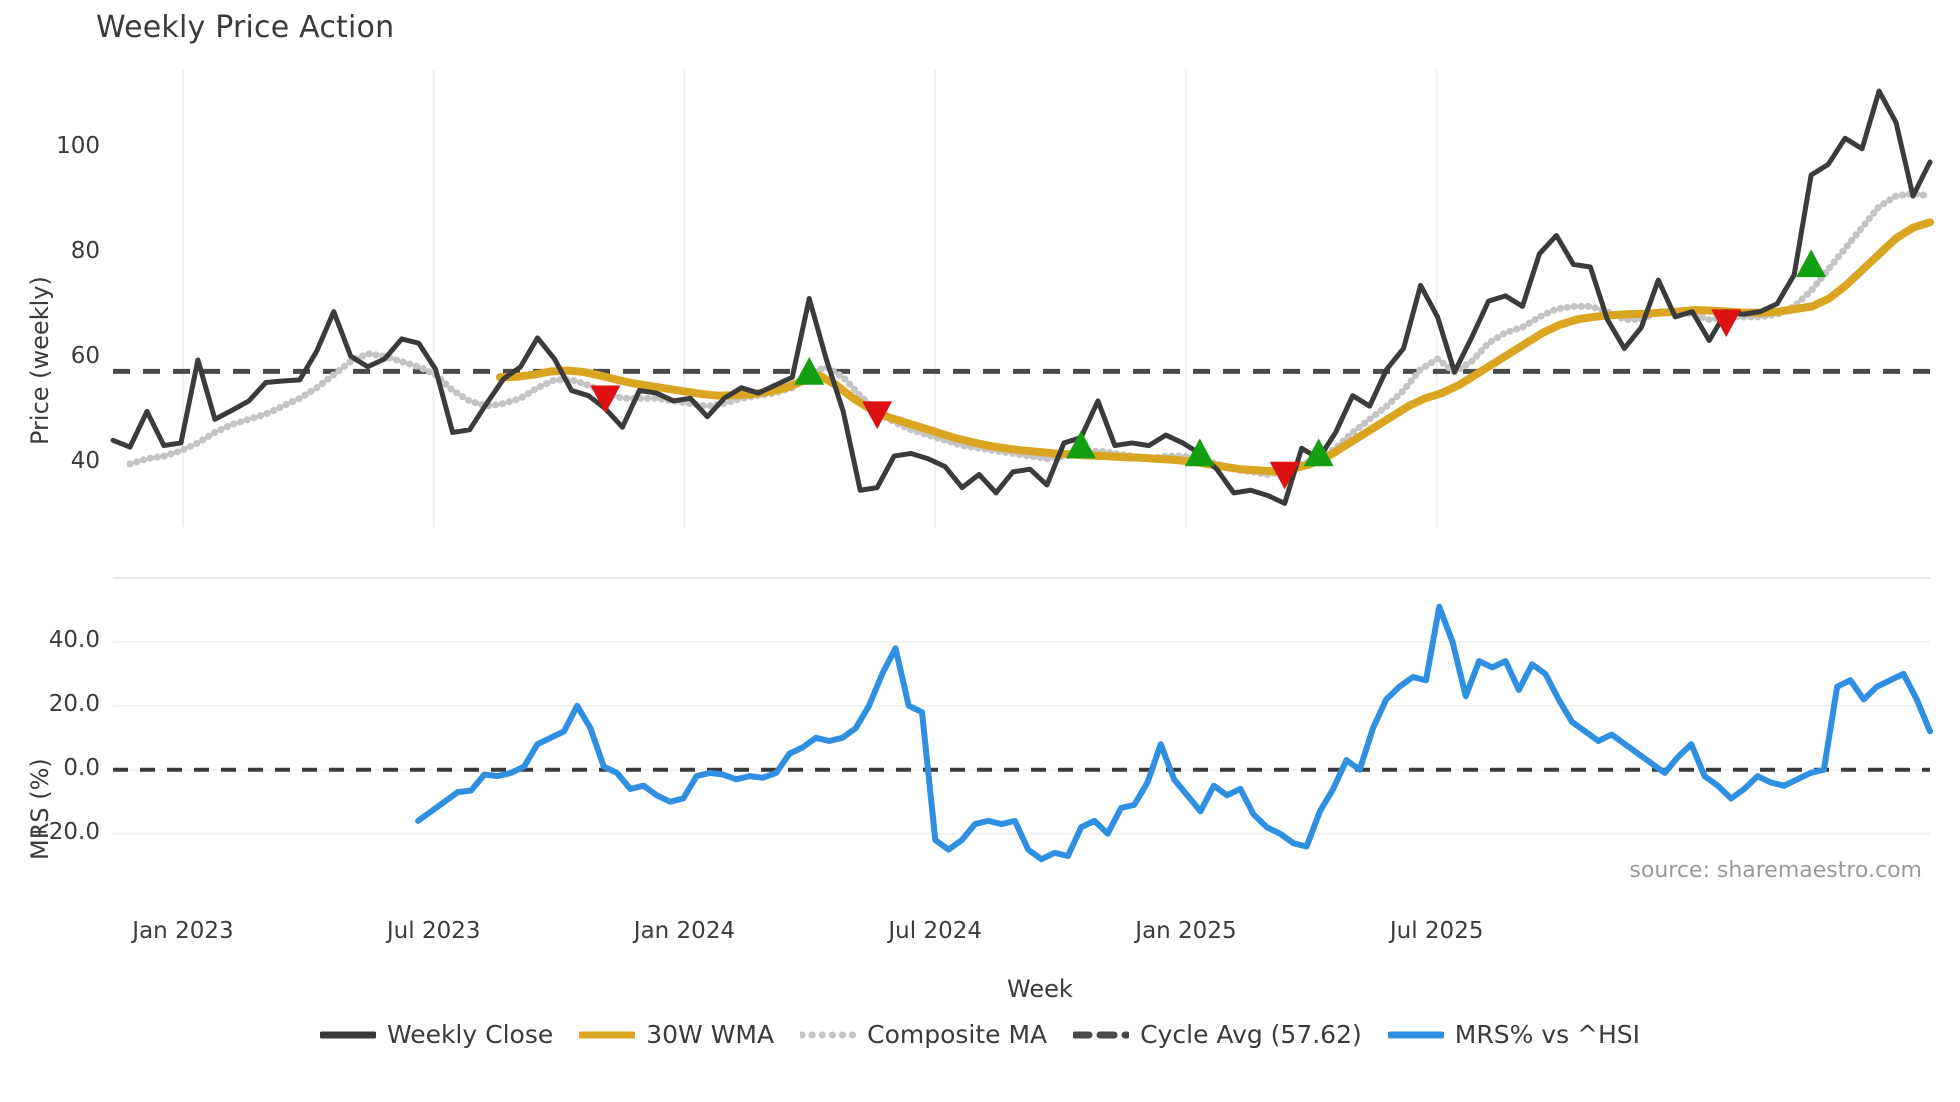  What do you see at coordinates (1547, 1034) in the screenshot?
I see `legend-label-mrs-pct: MRS% vs ^HSI` at bounding box center [1547, 1034].